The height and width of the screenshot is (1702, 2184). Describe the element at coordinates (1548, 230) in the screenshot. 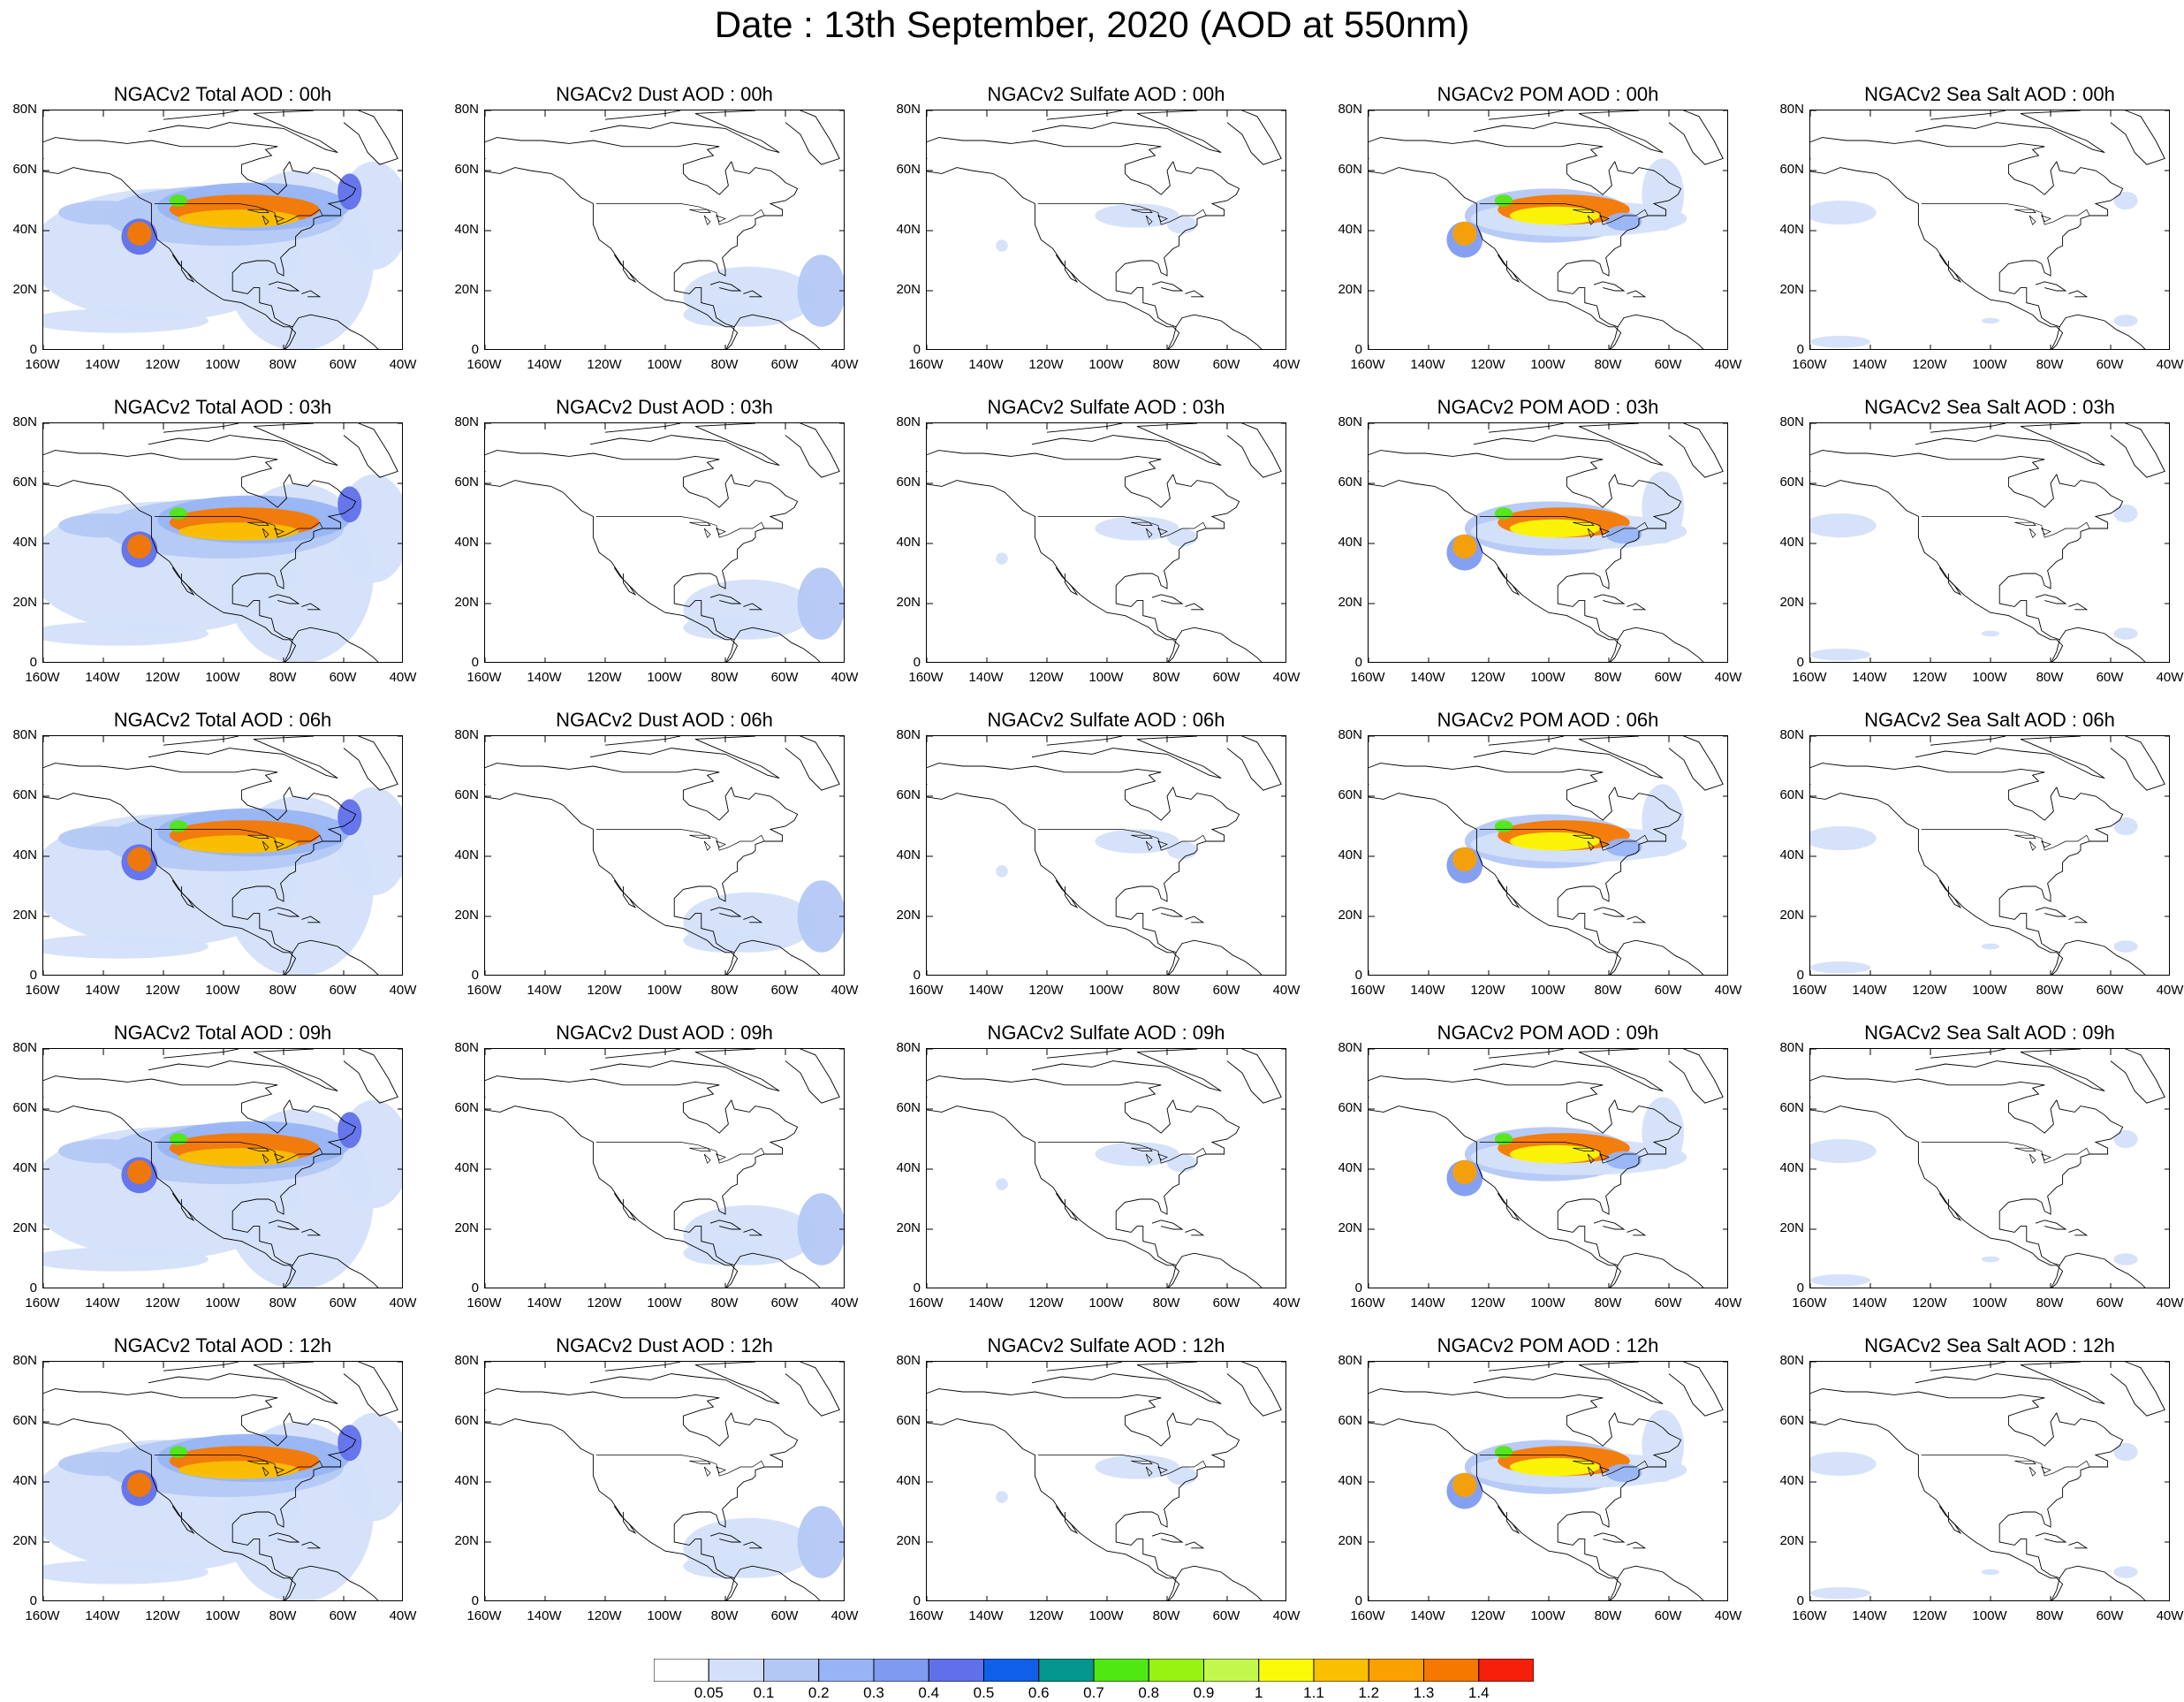

I see `map-plot-area` at that location.